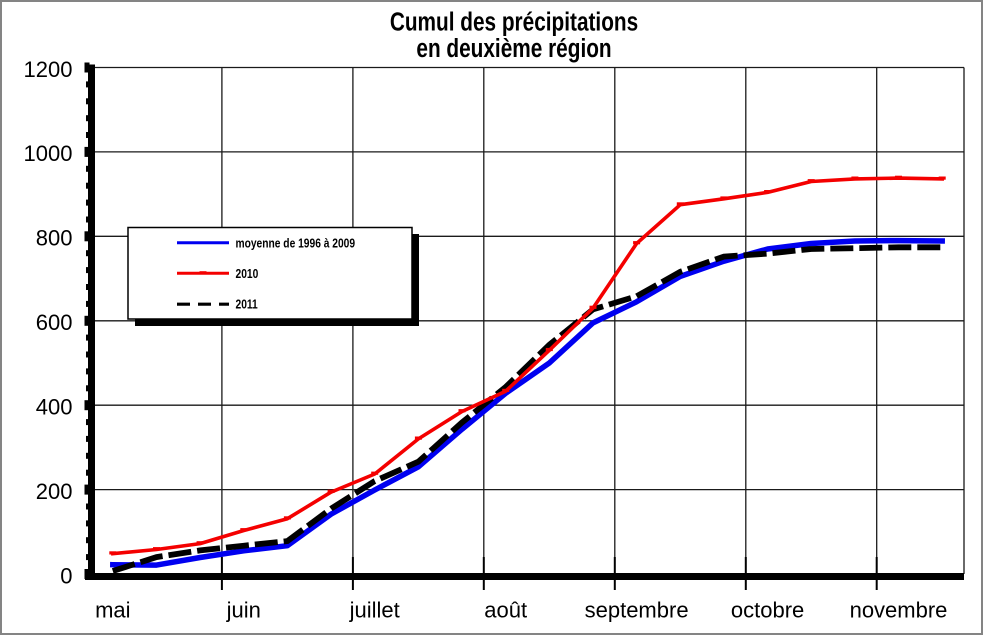 This screenshot has height=635, width=983. I want to click on svg-text: 800, so click(54, 238).